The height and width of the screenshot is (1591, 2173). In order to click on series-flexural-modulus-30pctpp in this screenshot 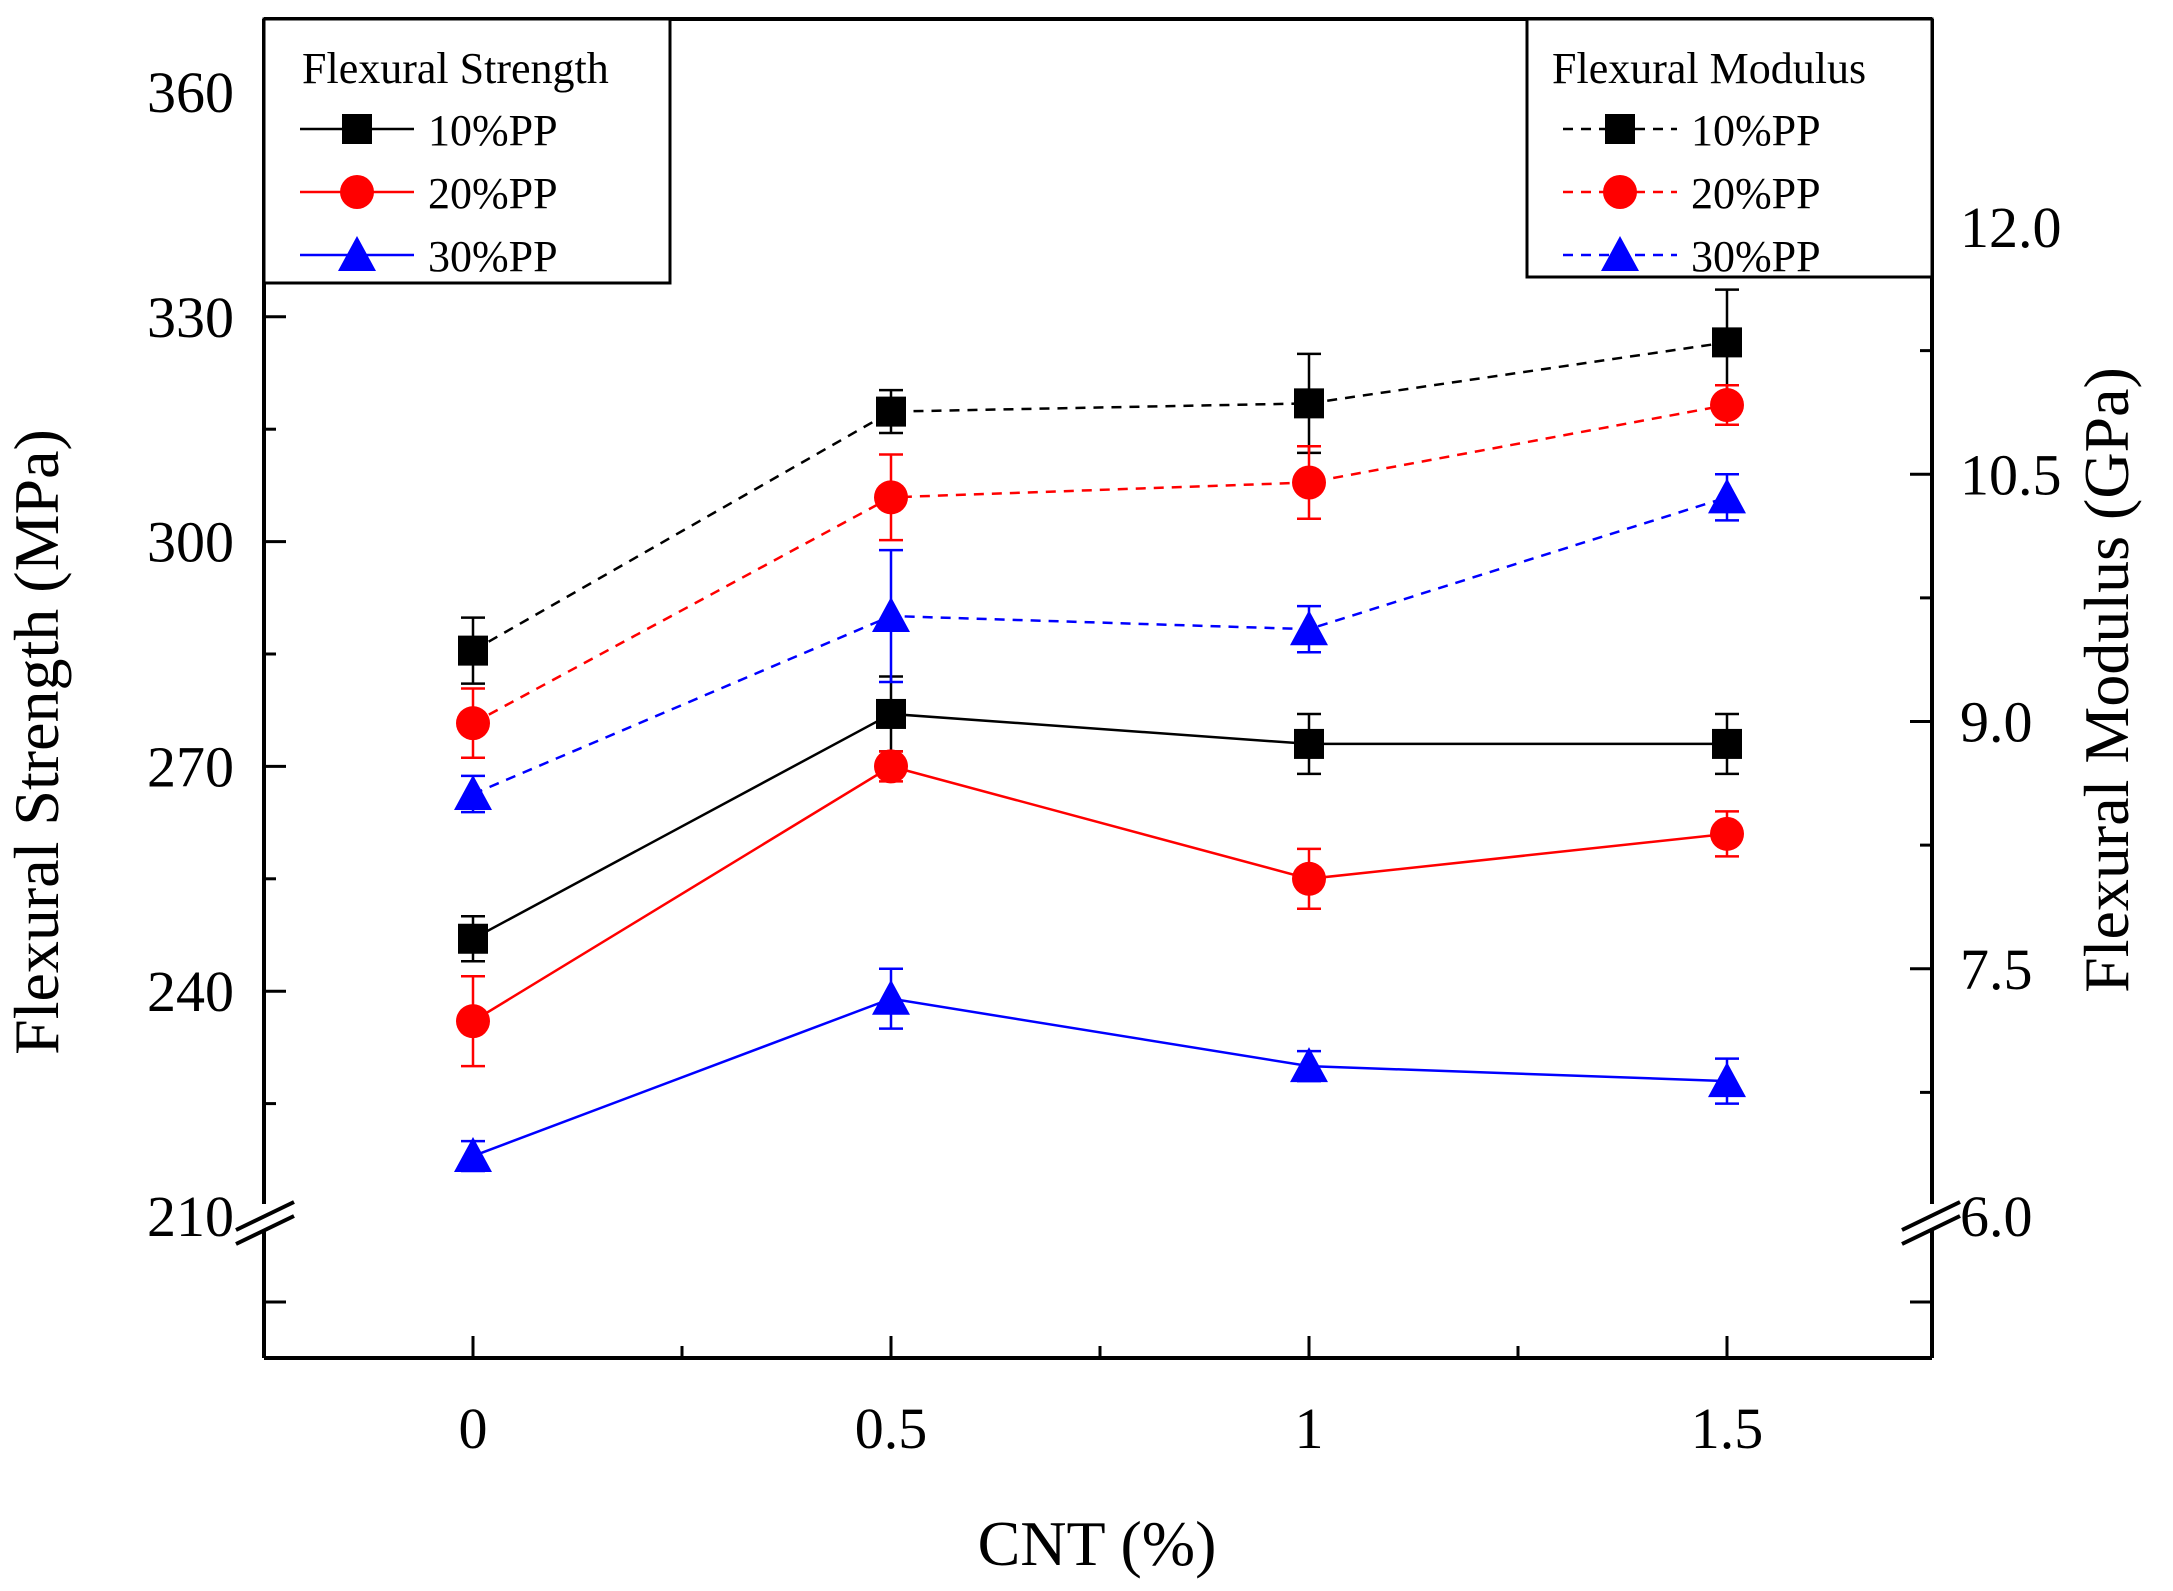, I will do `click(1100, 643)`.